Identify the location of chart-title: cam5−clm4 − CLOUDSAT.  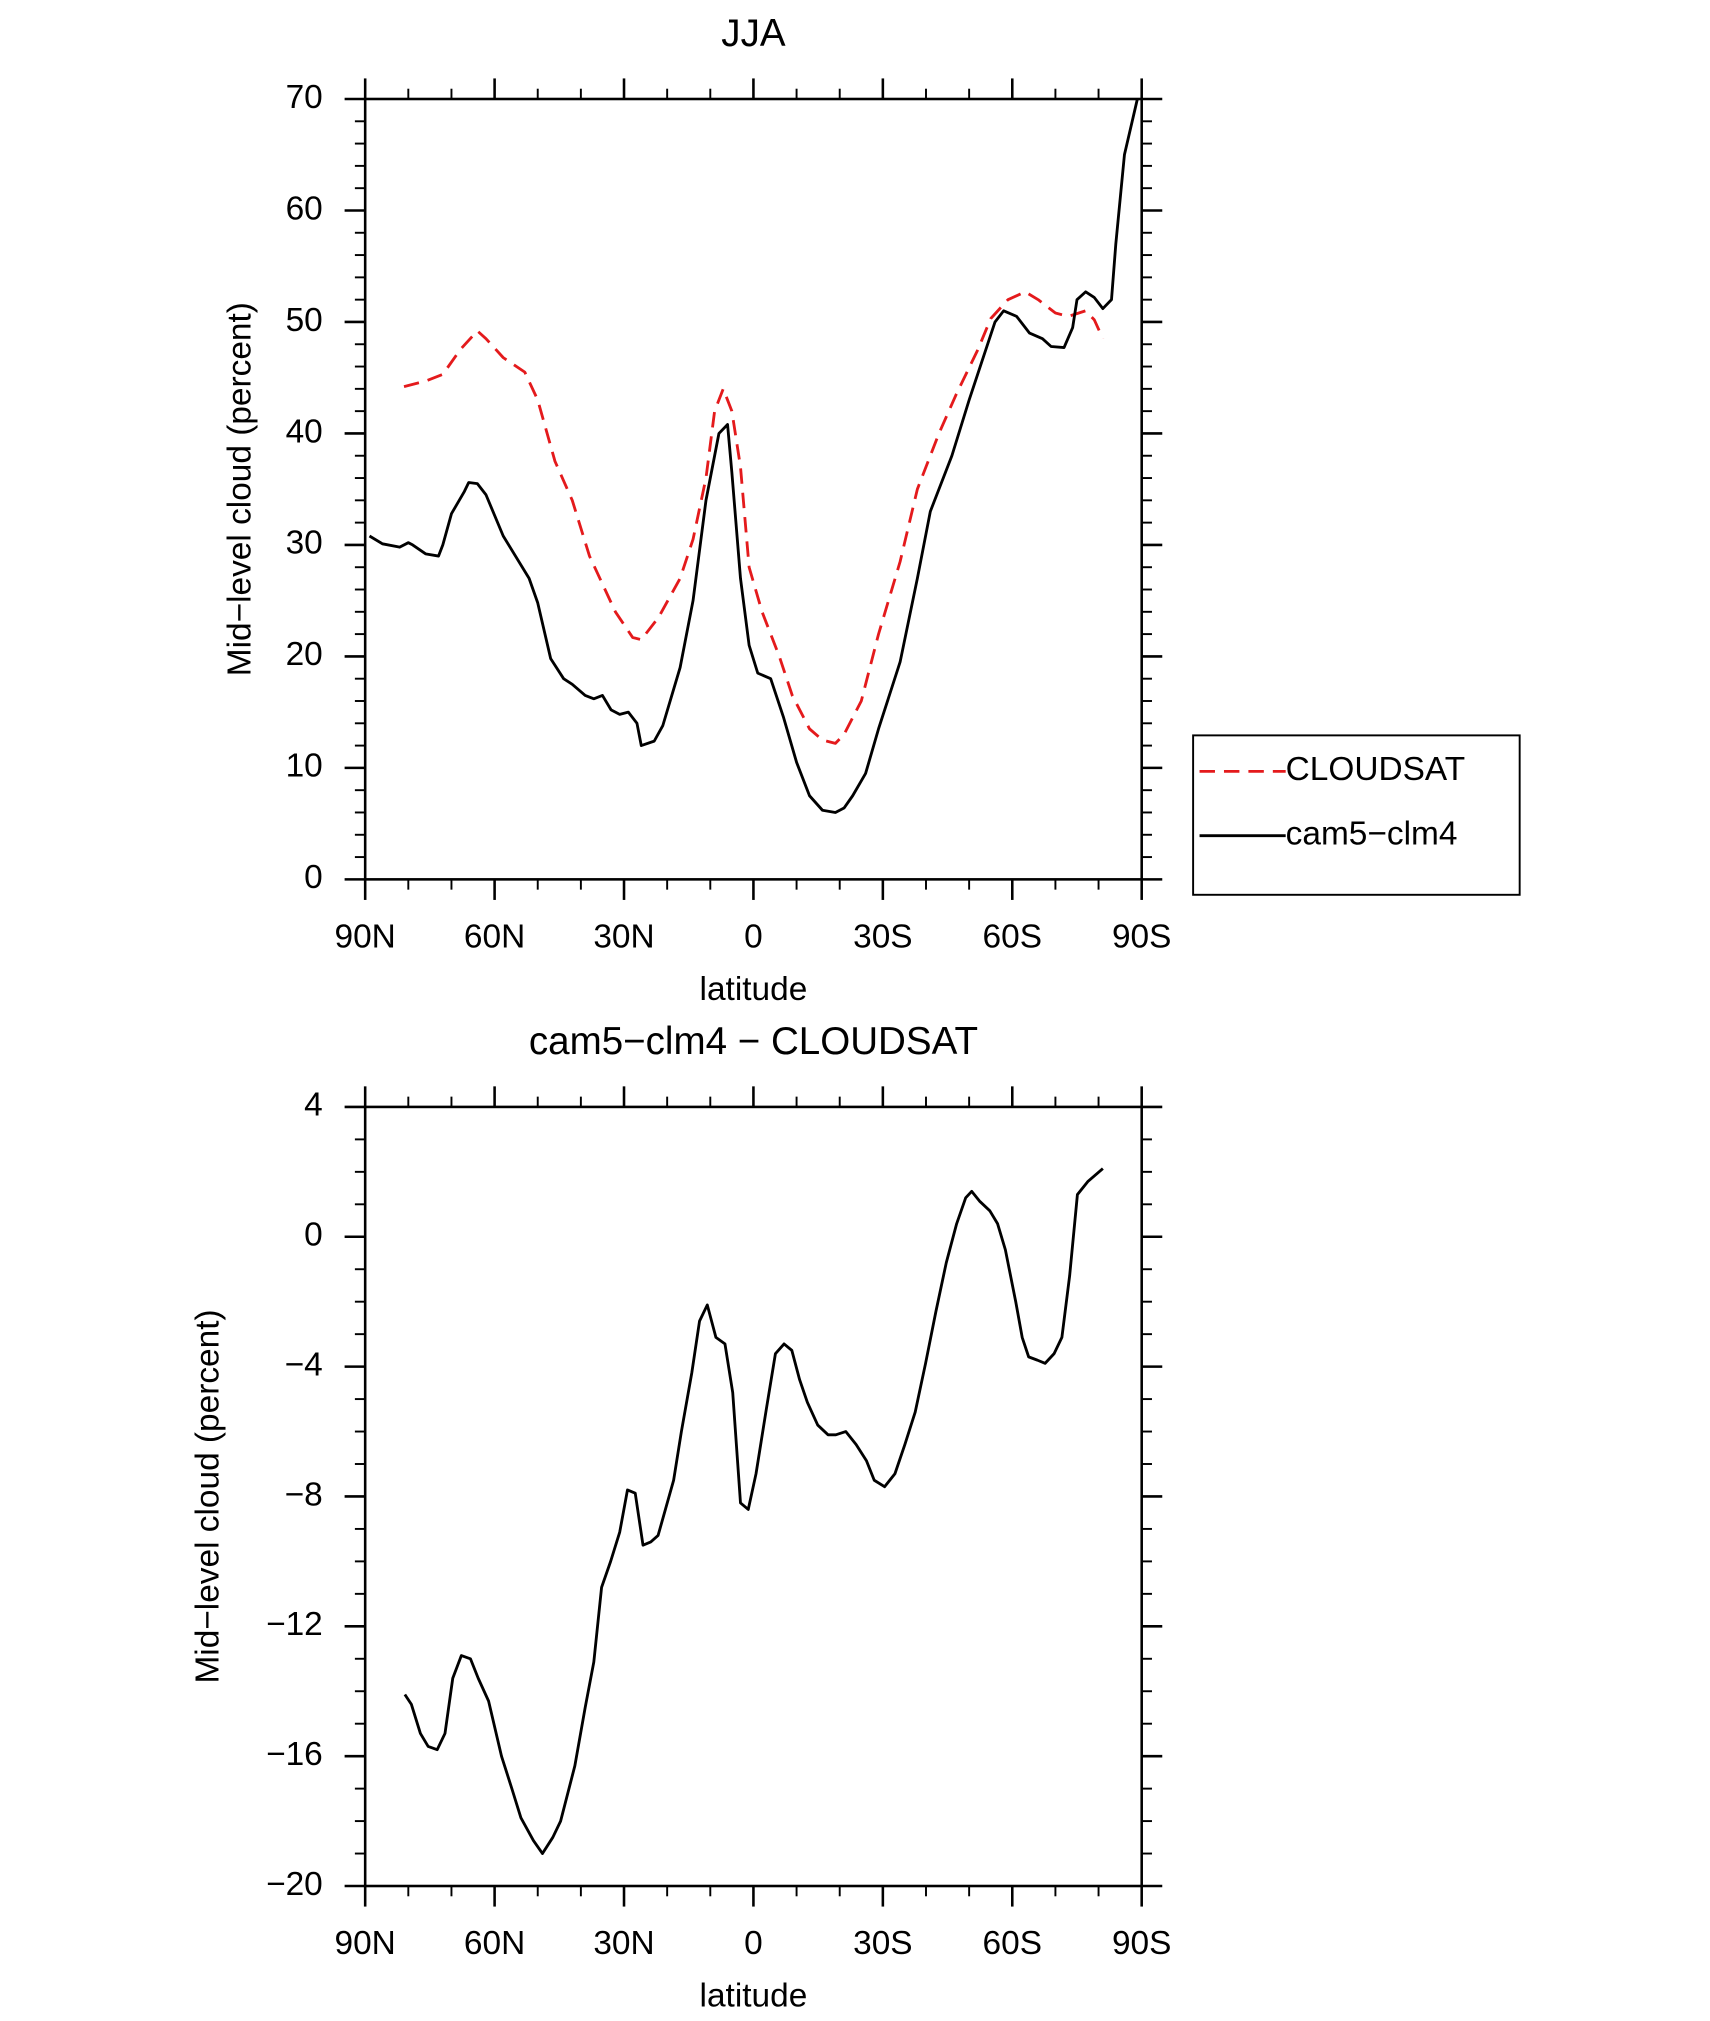
(753, 1041).